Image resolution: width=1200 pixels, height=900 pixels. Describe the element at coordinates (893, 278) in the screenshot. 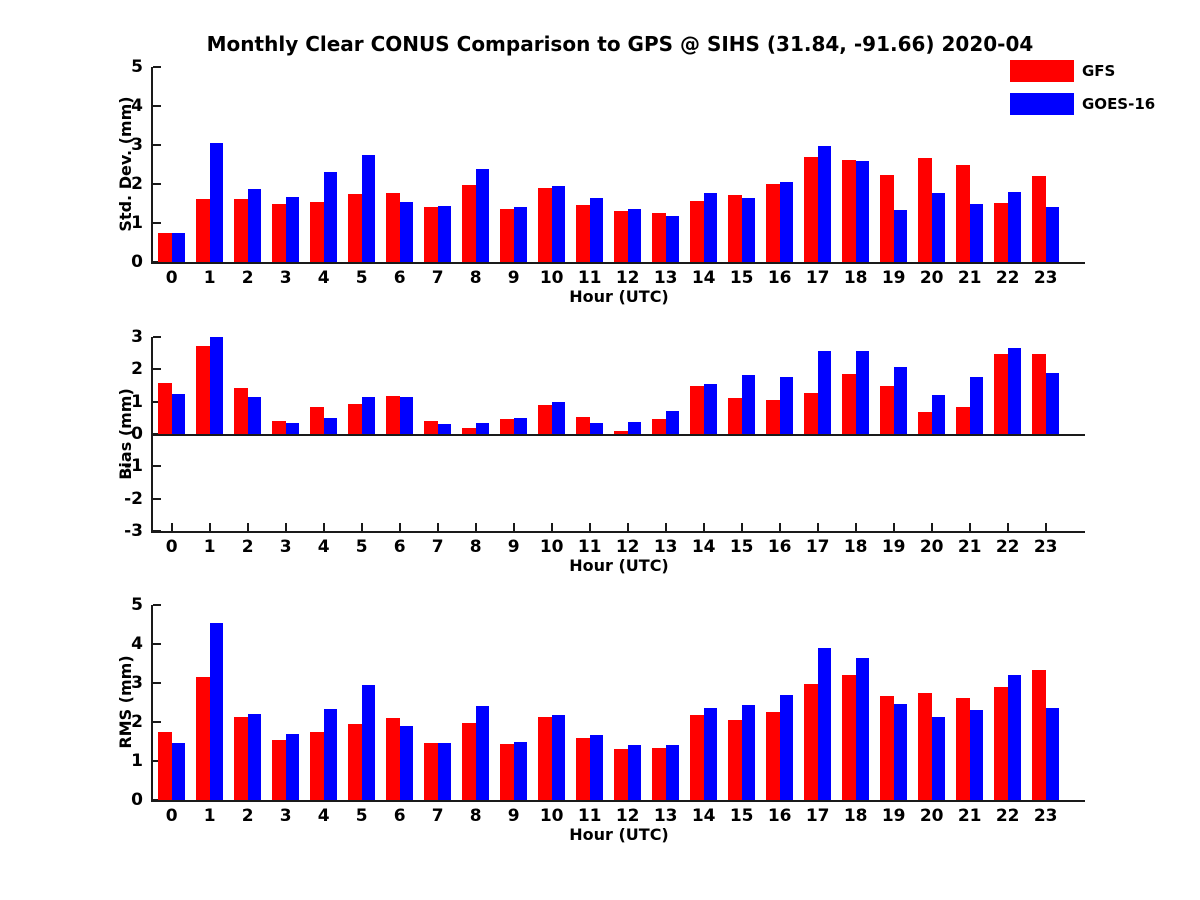

I see `x-tick-label: 19` at that location.